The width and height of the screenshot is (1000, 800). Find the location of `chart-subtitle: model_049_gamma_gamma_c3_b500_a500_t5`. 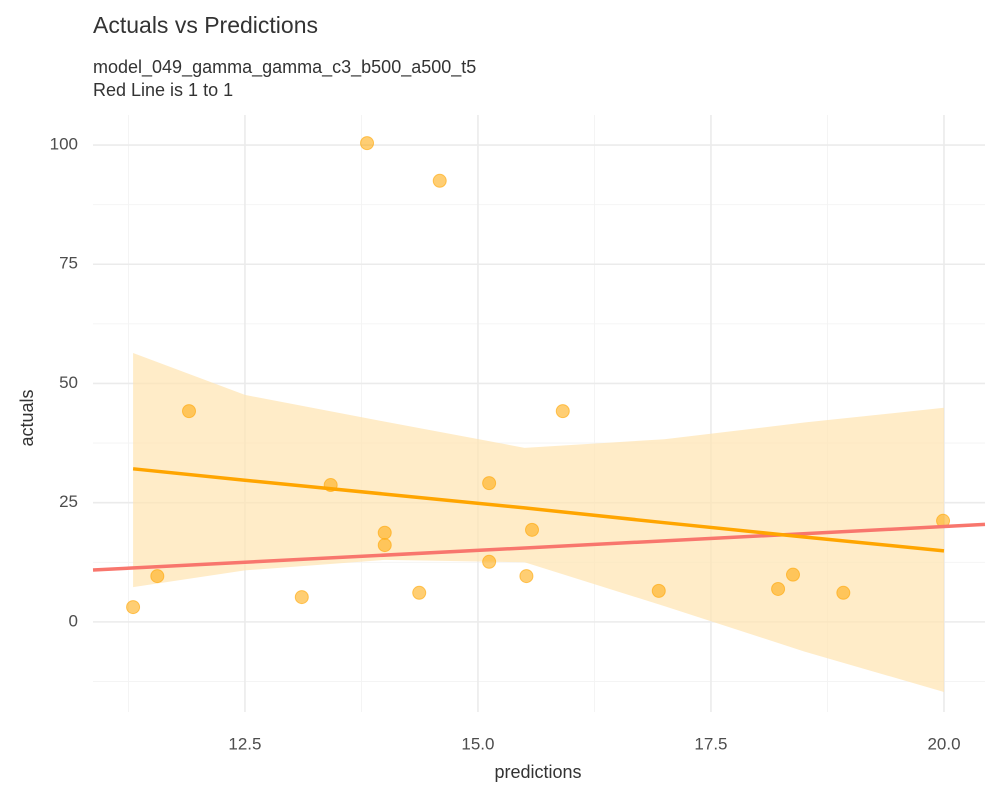

chart-subtitle: model_049_gamma_gamma_c3_b500_a500_t5 is located at coordinates (284, 67).